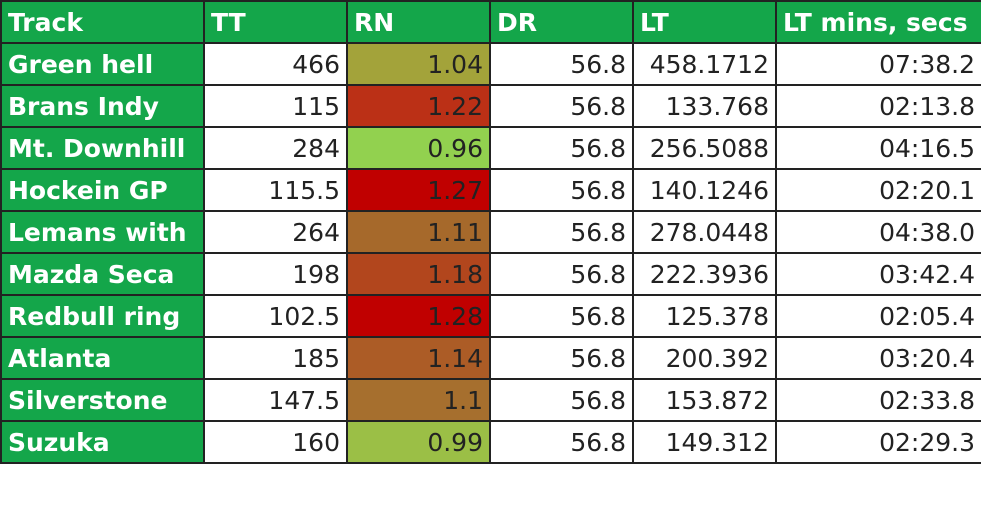 Image resolution: width=981 pixels, height=510 pixels. I want to click on cell-lt-mins-secs: 04:38.0, so click(878, 232).